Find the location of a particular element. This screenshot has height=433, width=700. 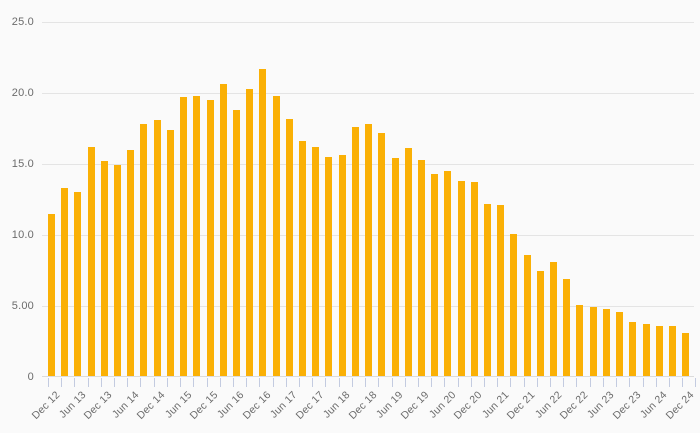

x-tick-label: Dec 13 is located at coordinates (98, 405).